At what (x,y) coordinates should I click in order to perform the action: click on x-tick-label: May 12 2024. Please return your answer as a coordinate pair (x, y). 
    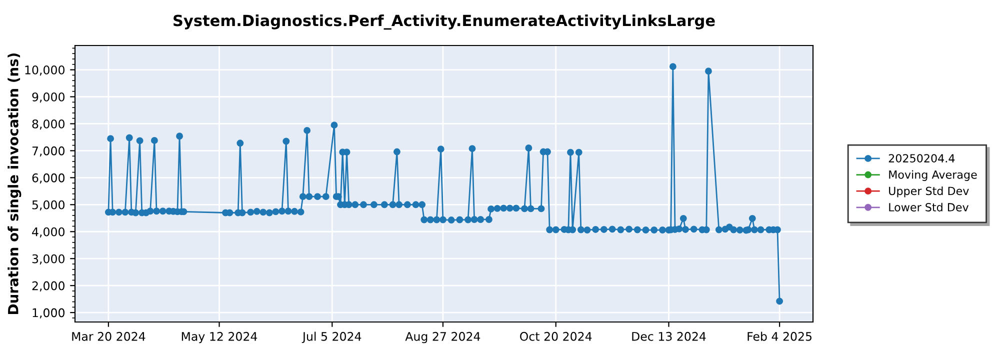
    Looking at the image, I should click on (220, 338).